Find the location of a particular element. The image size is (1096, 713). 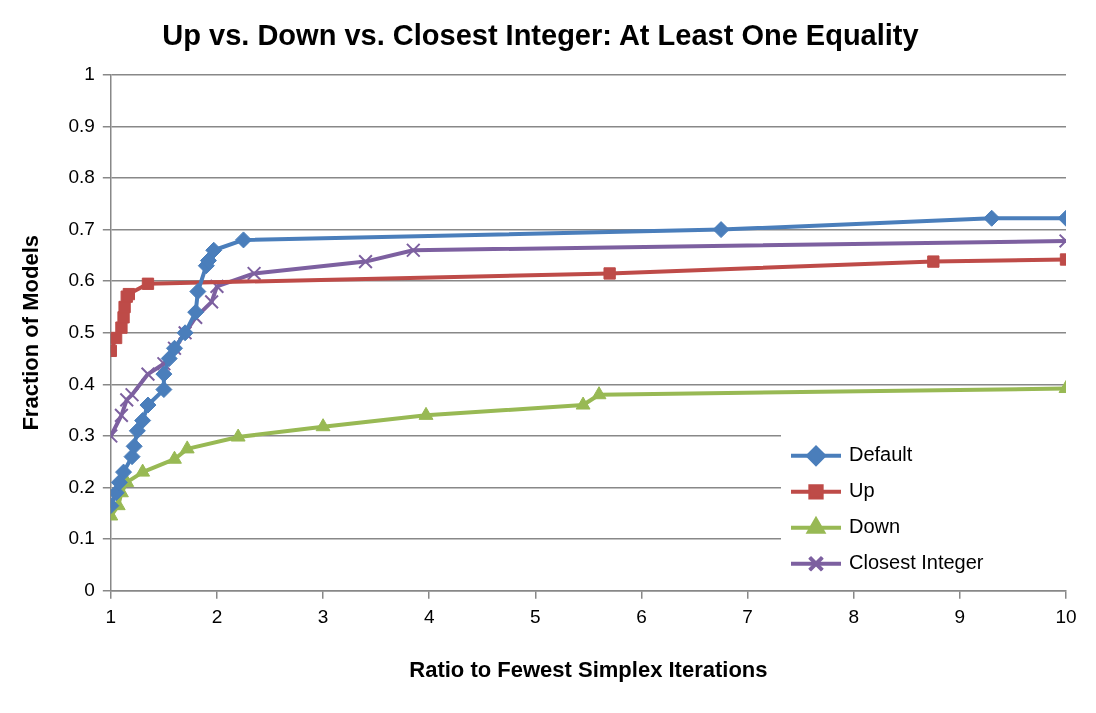

y-tick-label: 1 is located at coordinates (89, 74).